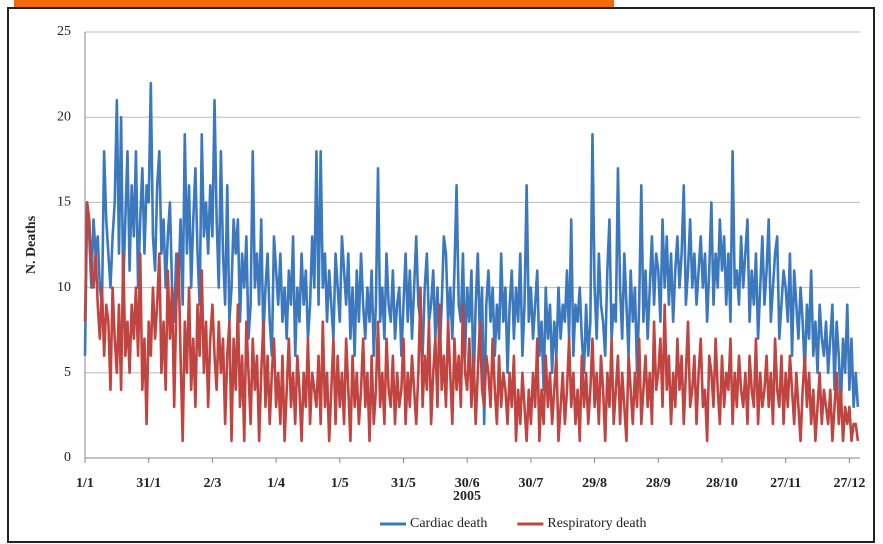  Describe the element at coordinates (340, 483) in the screenshot. I see `x-tick-label: 1/5` at that location.